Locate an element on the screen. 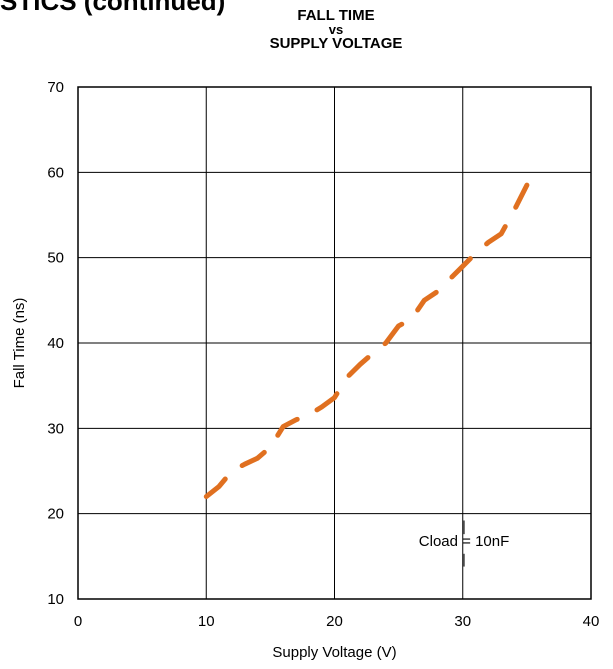  section-header: STICS (continued) is located at coordinates (113, 8).